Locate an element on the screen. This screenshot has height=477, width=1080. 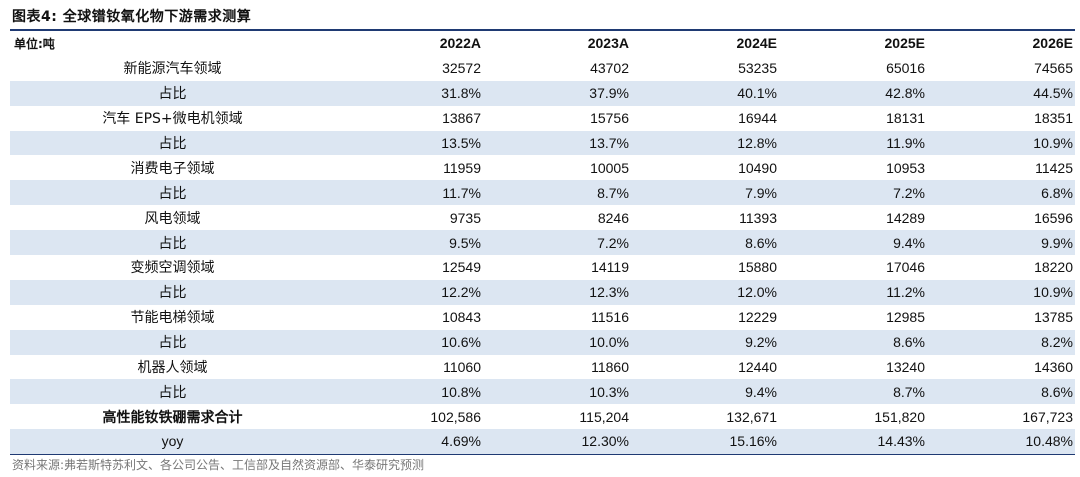
table-row: 机器人领域 11060 11860 12440 13240 14360 is located at coordinates (542, 367).